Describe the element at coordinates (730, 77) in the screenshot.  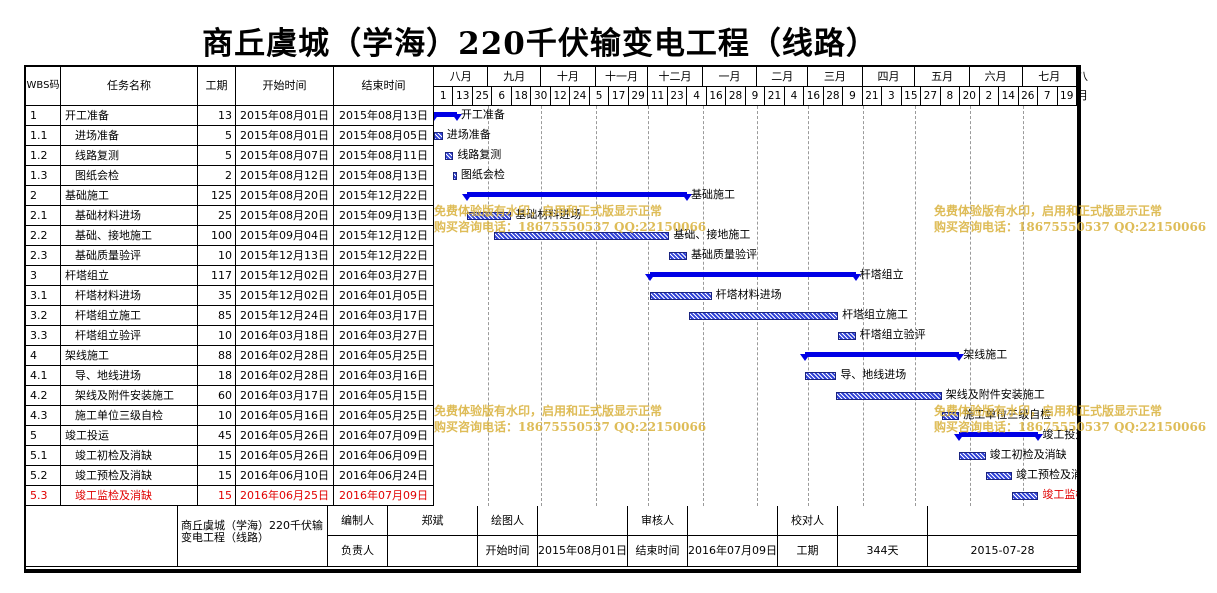
I see `timeline-month: 一月` at that location.